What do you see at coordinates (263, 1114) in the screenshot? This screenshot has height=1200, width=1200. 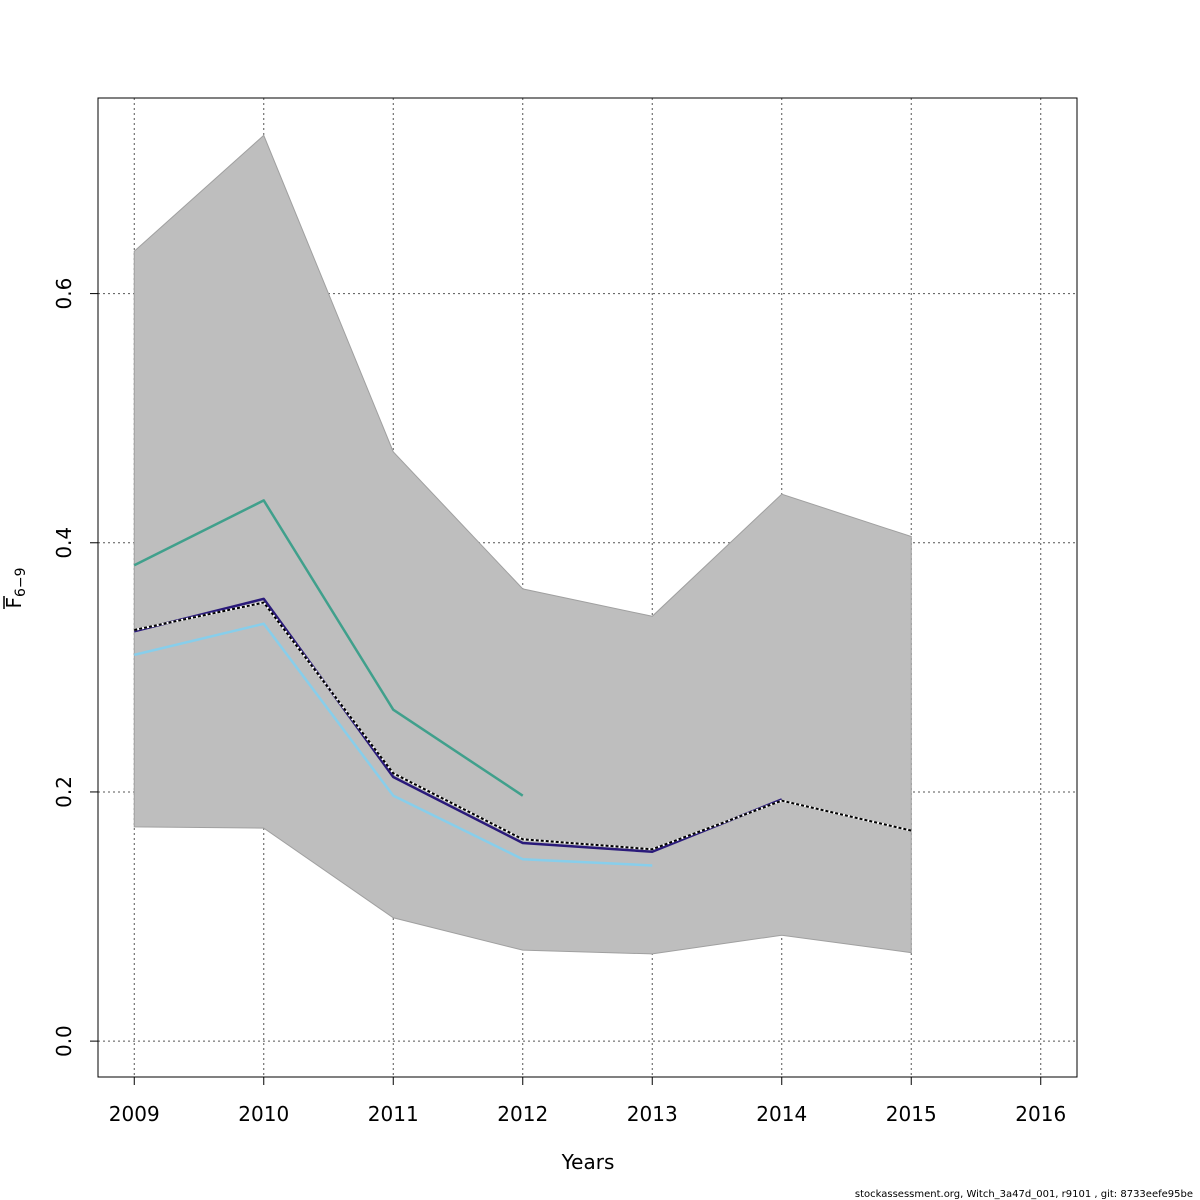 I see `x-tick-label: 2010` at bounding box center [263, 1114].